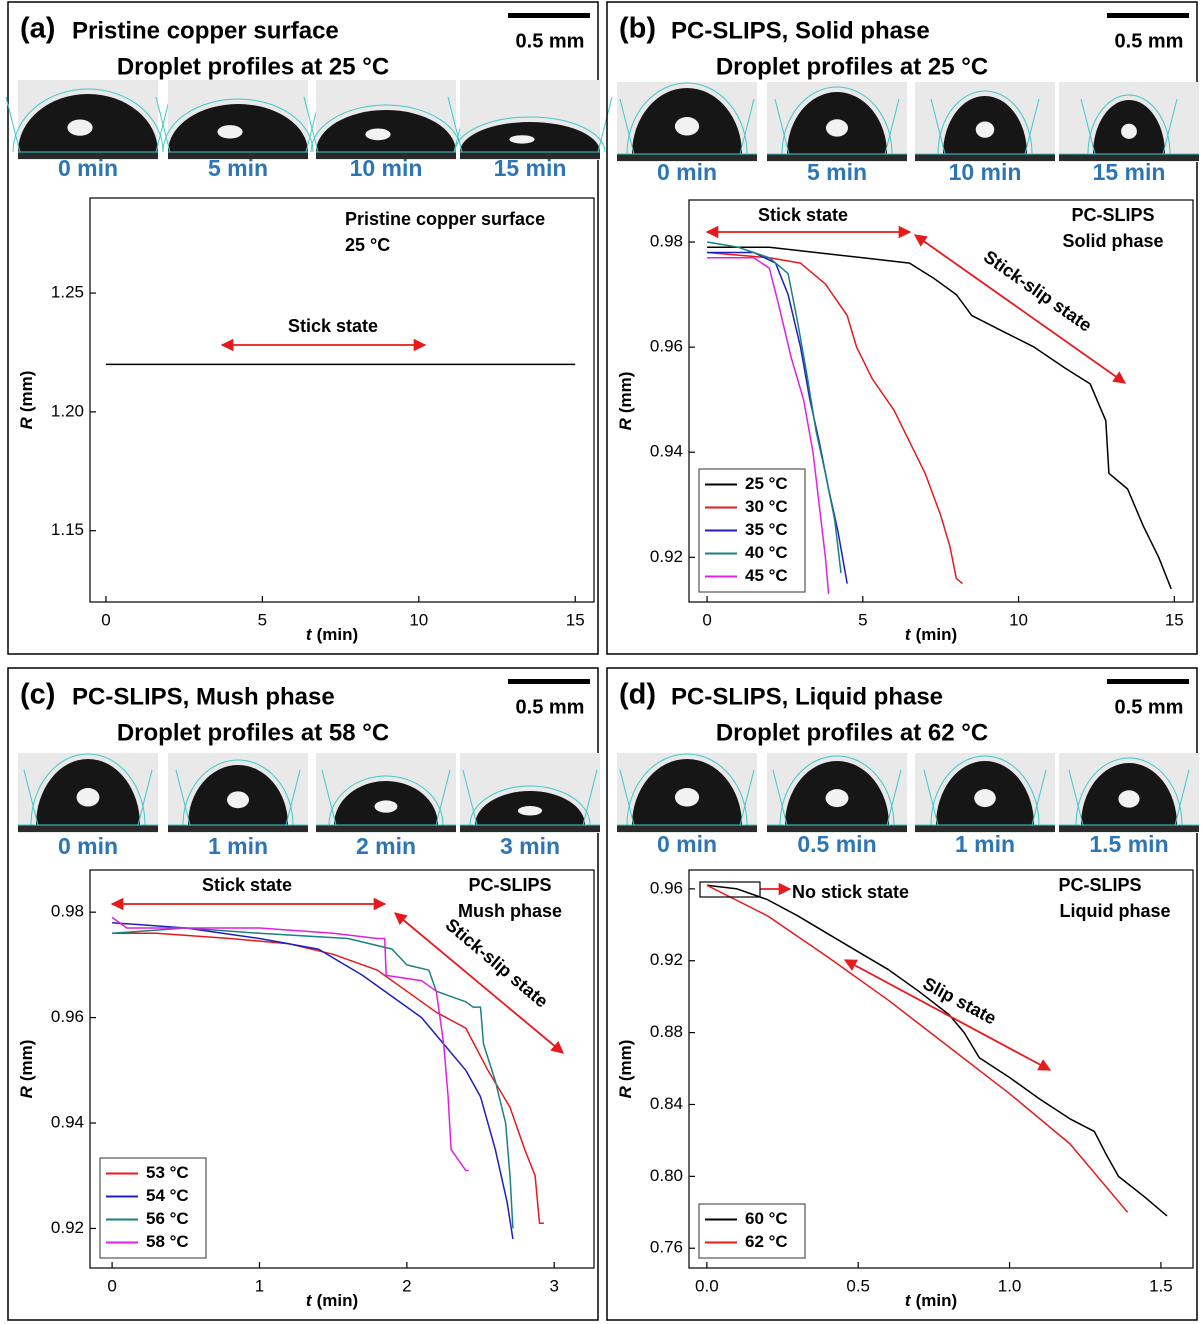 The width and height of the screenshot is (1203, 1324). I want to click on legend-label: 62 °C, so click(766, 1241).